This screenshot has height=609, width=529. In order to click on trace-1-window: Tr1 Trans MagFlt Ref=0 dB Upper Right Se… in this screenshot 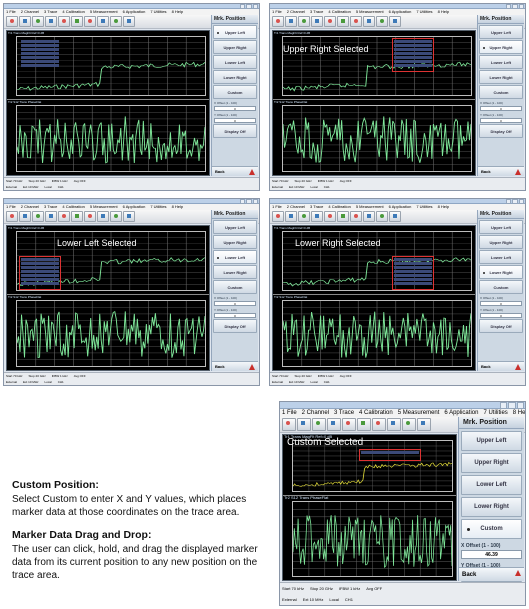, I will do `click(374, 66)`.